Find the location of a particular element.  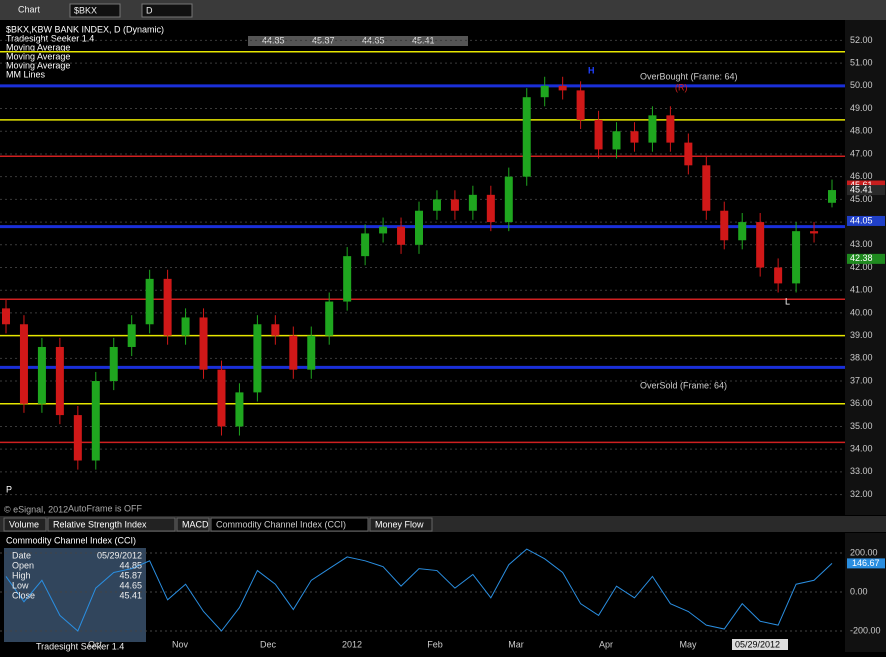

x-tick-label: Dec is located at coordinates (268, 644).